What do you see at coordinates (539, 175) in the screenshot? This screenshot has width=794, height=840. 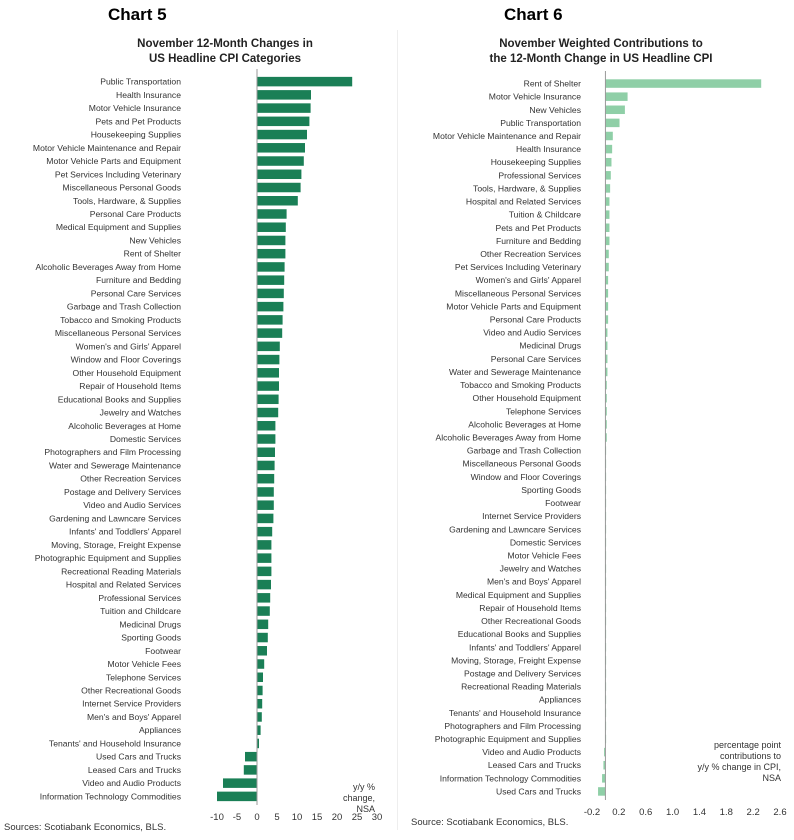 I see `chart6-category-label: Professional Services` at bounding box center [539, 175].